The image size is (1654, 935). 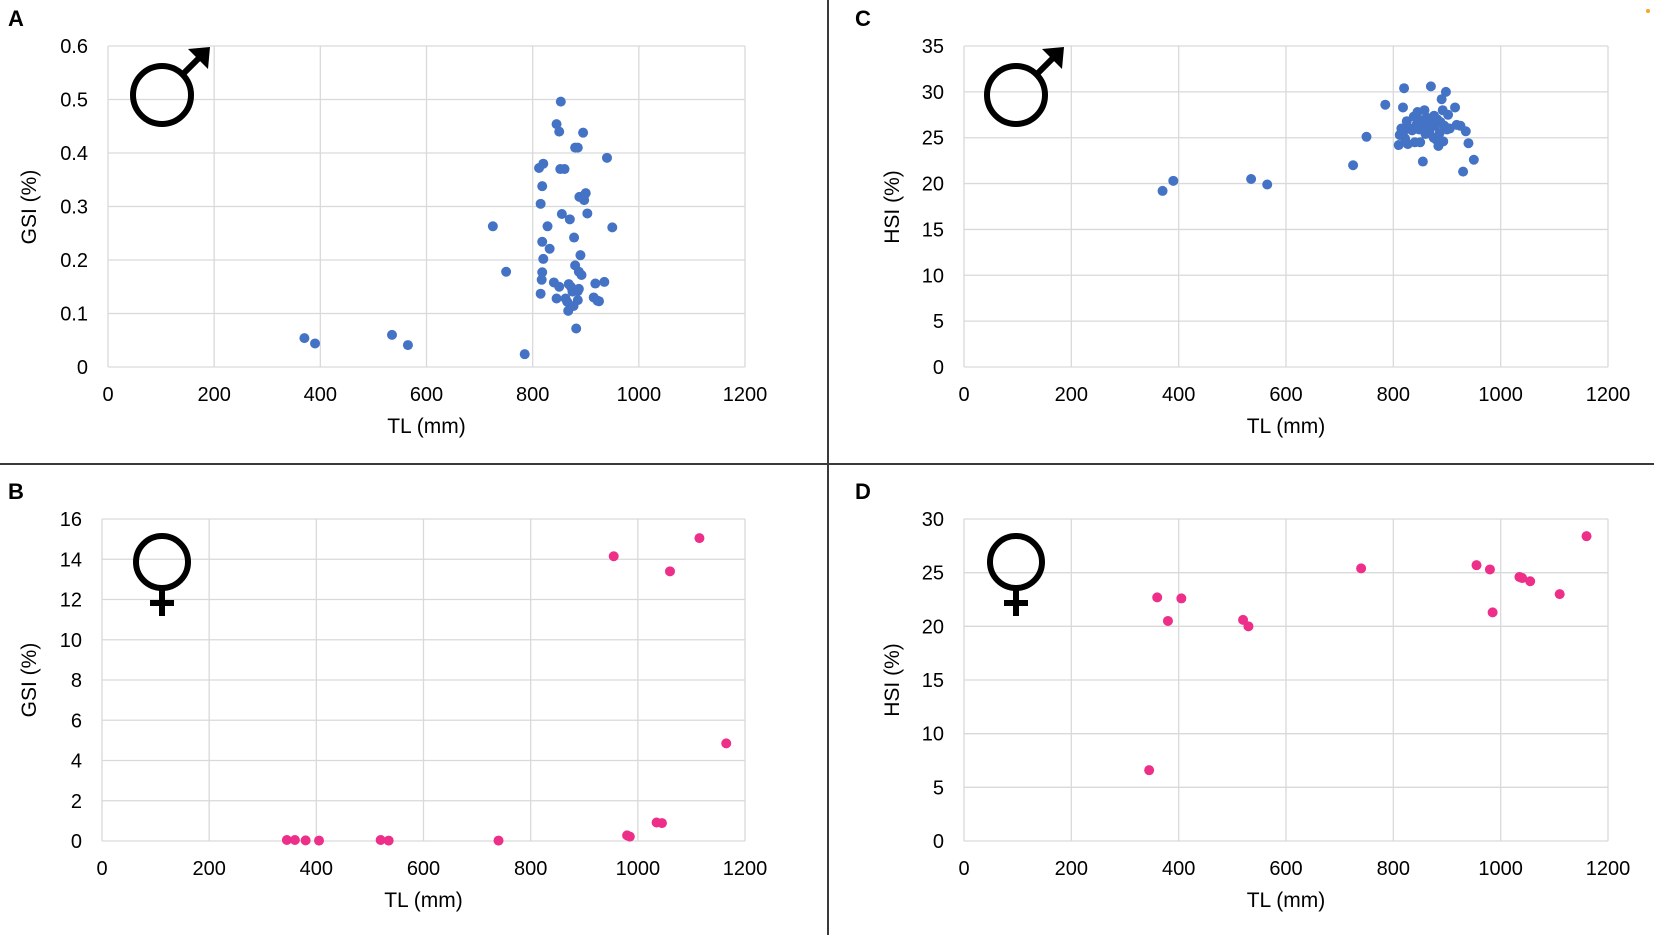 I want to click on corner-orange-mark, so click(x=1648, y=11).